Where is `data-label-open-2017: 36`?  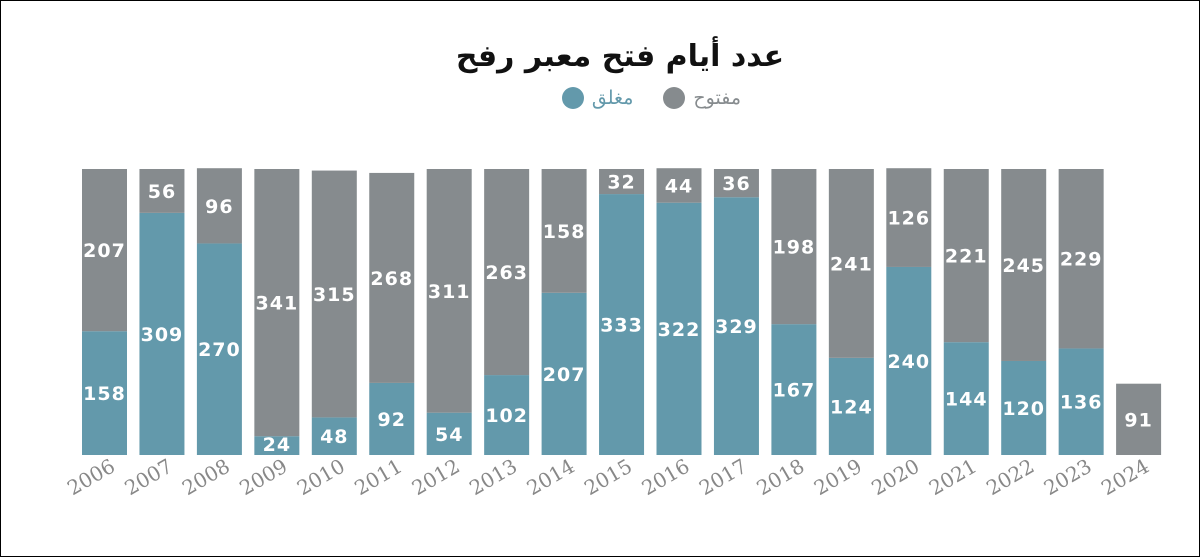 data-label-open-2017: 36 is located at coordinates (736, 184).